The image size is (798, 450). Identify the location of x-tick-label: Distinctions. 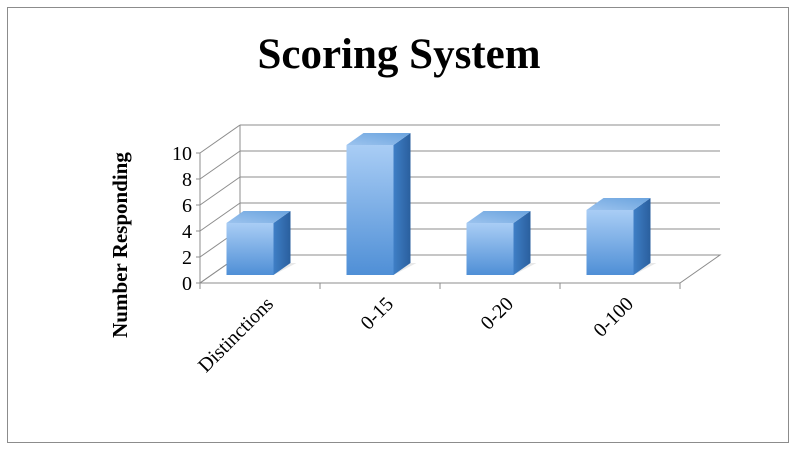
(236, 335).